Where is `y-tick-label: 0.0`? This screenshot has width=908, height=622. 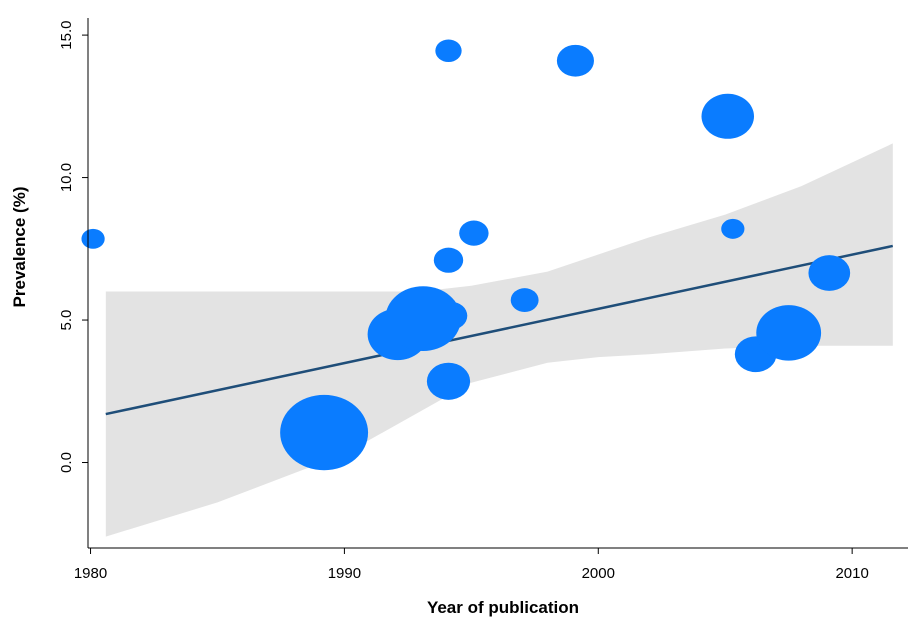
y-tick-label: 0.0 is located at coordinates (66, 462).